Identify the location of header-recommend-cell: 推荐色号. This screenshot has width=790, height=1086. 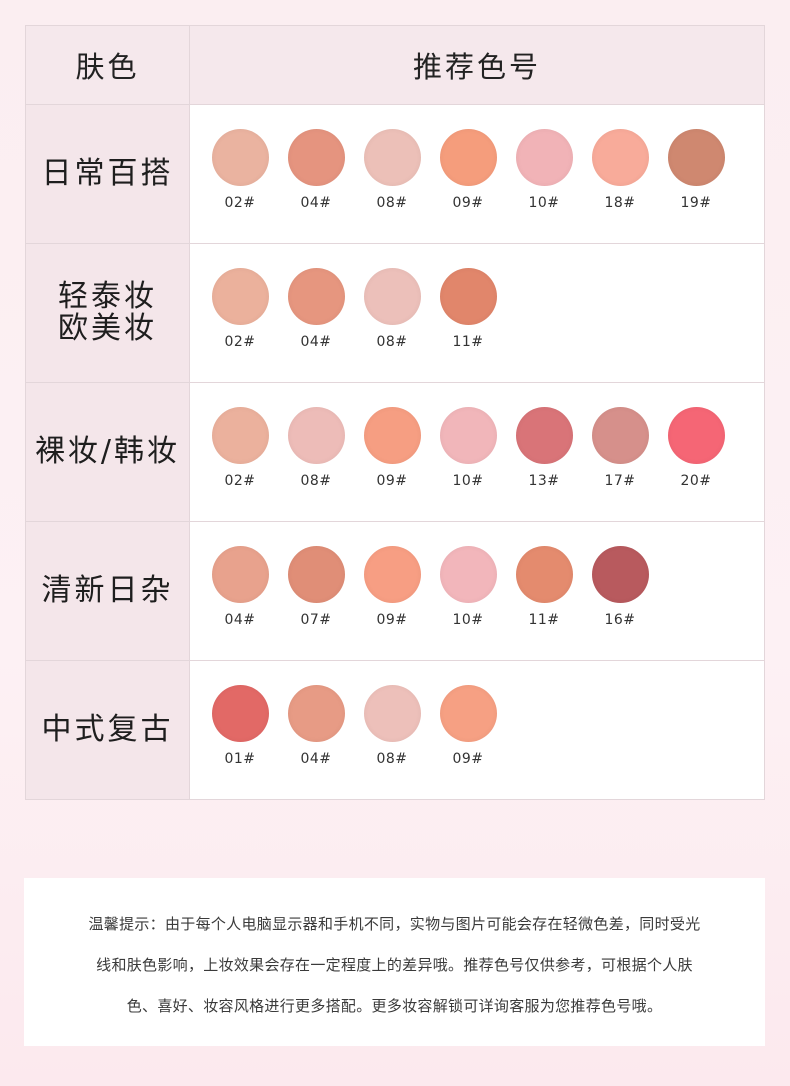
(477, 65).